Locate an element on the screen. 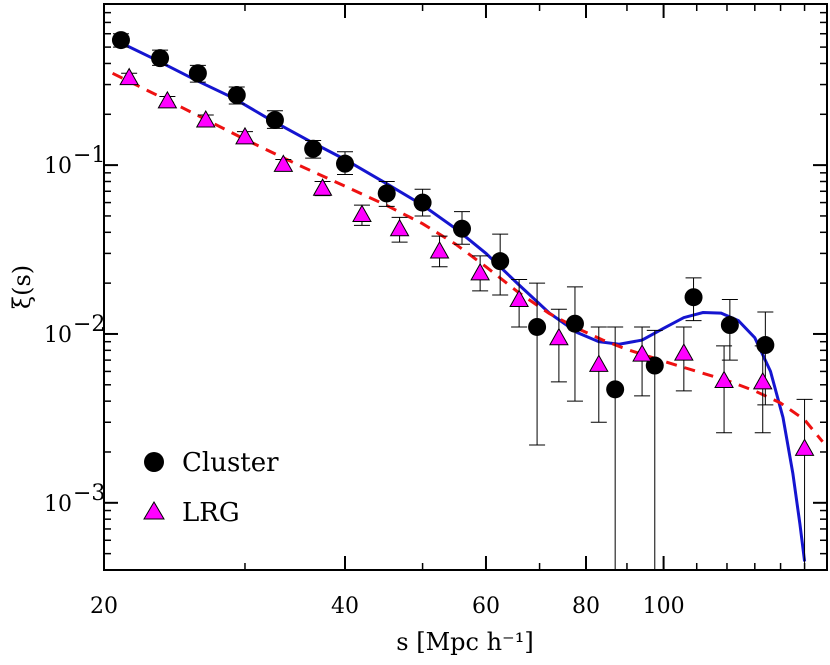  y-tick-label-exponent: −3 is located at coordinates (89, 493).